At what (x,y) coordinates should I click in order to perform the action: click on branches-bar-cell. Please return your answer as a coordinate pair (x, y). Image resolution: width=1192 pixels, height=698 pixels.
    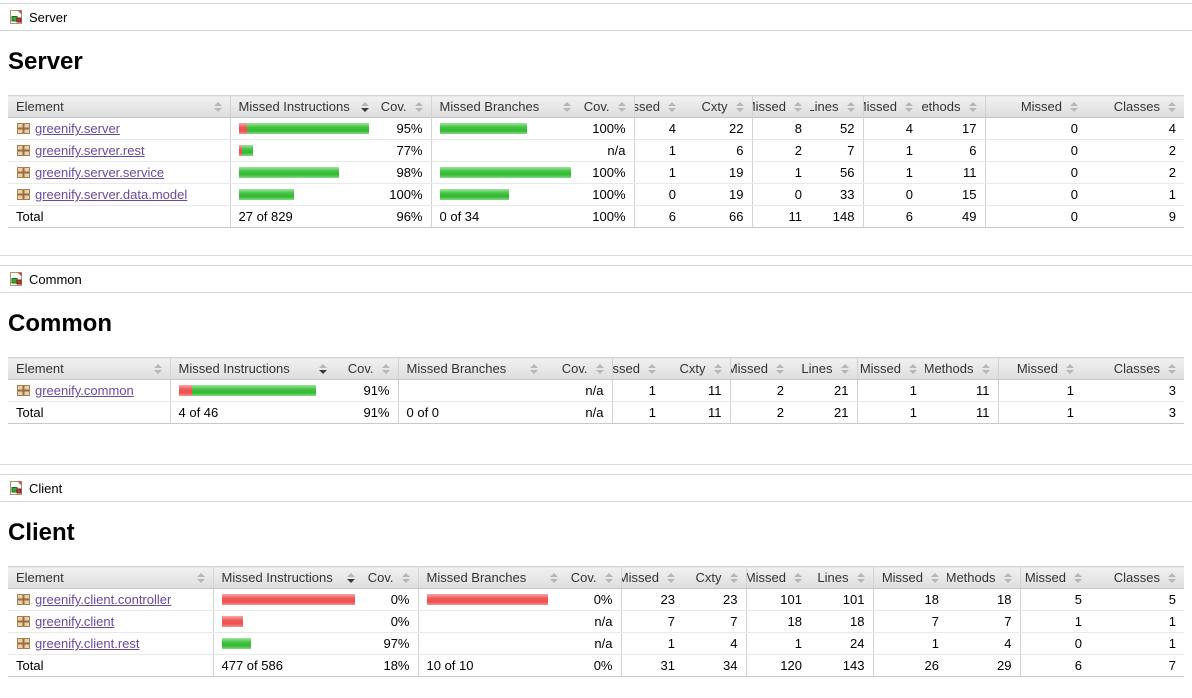
    Looking at the image, I should click on (491, 621).